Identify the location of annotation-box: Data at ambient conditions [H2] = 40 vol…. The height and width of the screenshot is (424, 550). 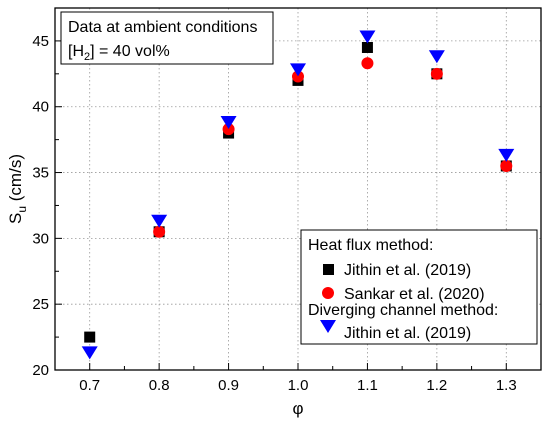
(167, 38).